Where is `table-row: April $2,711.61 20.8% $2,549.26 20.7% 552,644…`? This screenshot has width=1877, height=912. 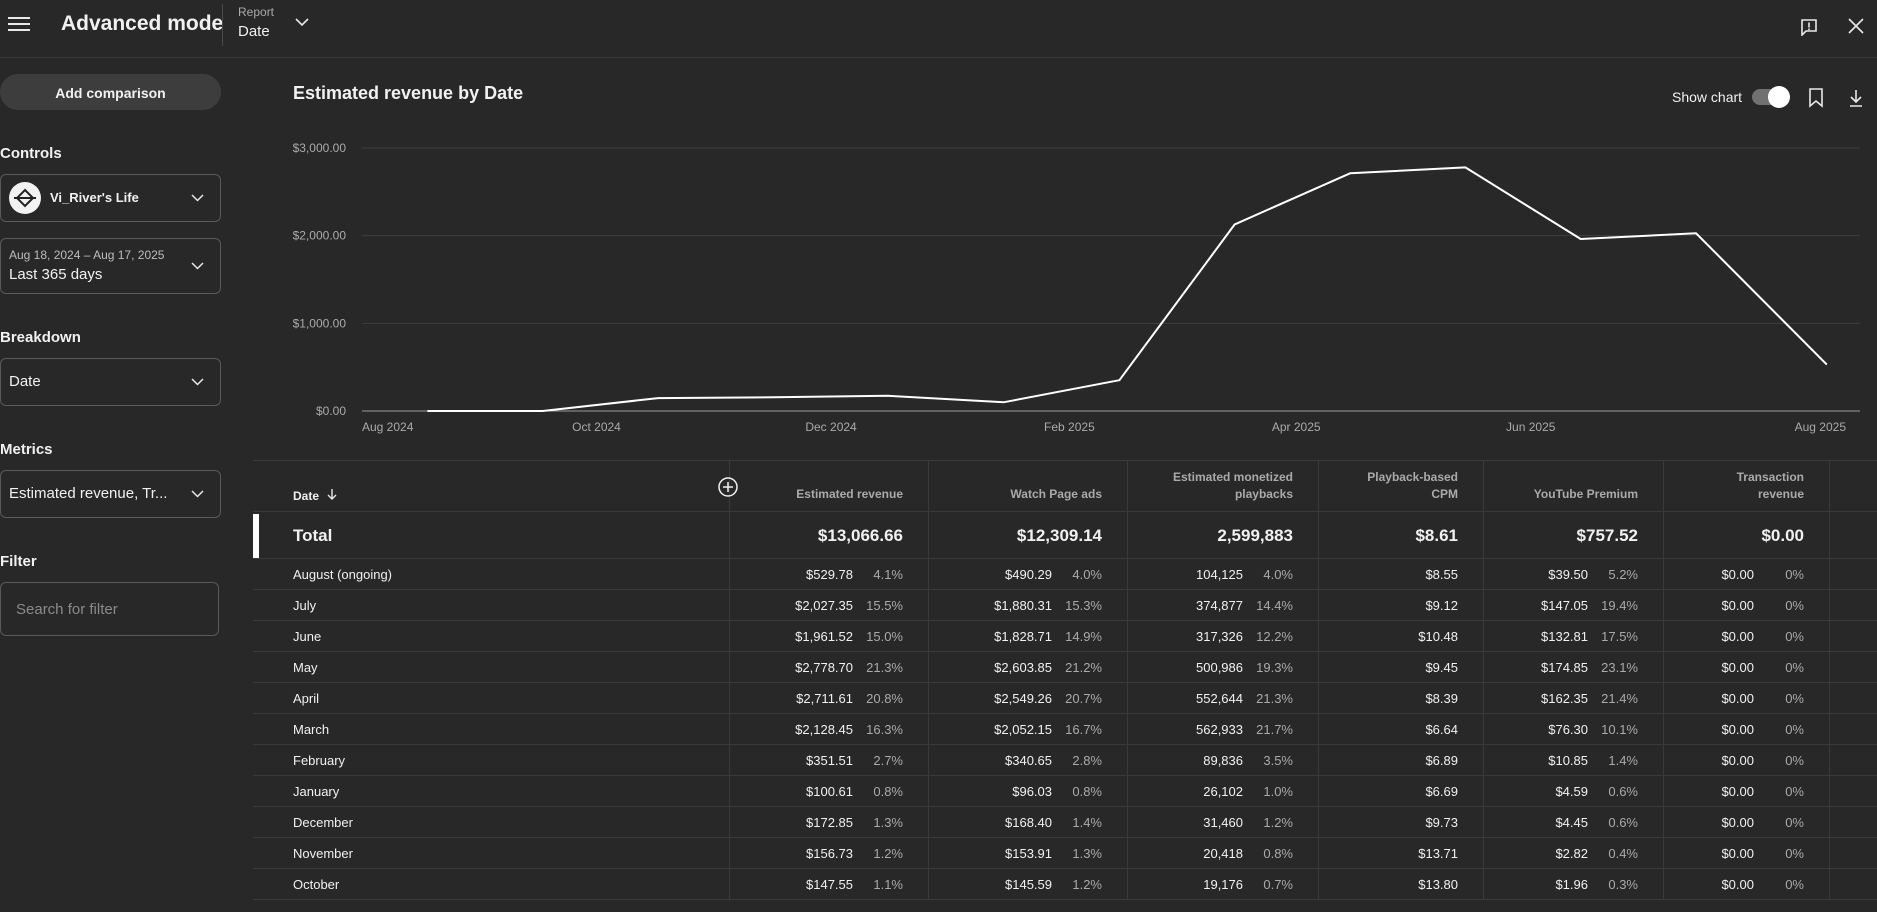 table-row: April $2,711.61 20.8% $2,549.26 20.7% 552,644… is located at coordinates (1065, 698).